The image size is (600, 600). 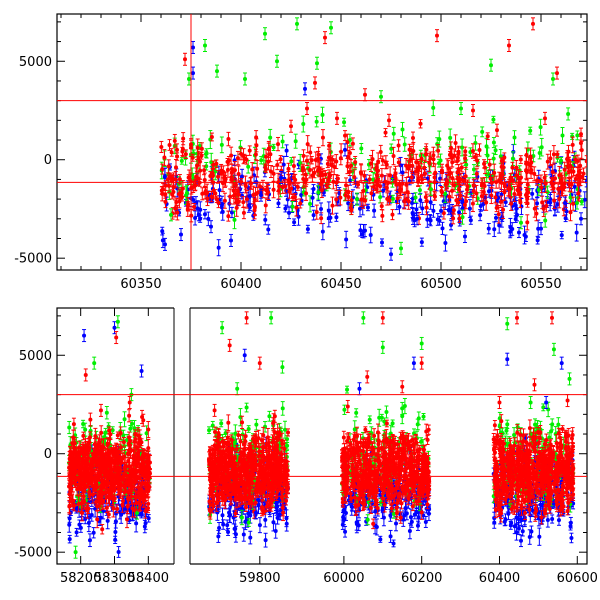 I want to click on y-tick-label: 0, so click(x=48, y=454).